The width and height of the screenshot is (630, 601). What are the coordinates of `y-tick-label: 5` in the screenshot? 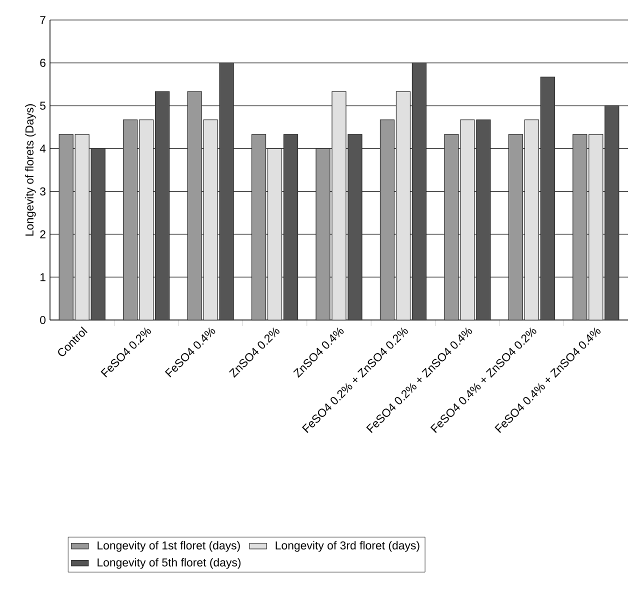 It's located at (43, 106).